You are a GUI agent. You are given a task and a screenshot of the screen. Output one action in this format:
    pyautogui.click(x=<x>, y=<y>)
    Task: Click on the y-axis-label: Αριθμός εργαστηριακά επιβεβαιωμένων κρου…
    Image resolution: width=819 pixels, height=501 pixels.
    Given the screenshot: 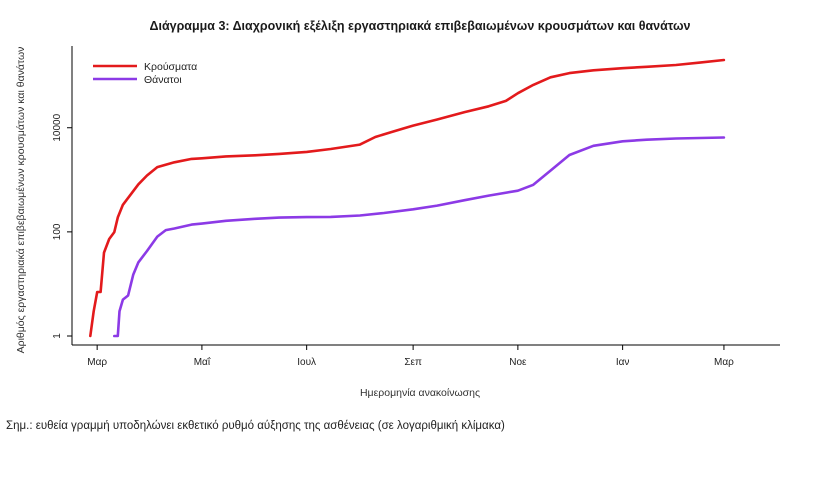 What is the action you would take?
    pyautogui.click(x=21, y=200)
    